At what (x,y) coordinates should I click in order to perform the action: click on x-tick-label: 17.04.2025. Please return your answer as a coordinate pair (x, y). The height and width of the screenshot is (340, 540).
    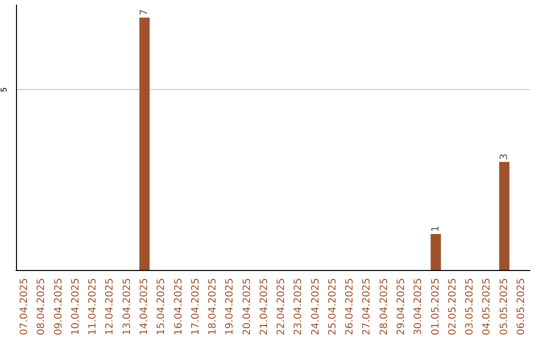
    Looking at the image, I should click on (196, 307).